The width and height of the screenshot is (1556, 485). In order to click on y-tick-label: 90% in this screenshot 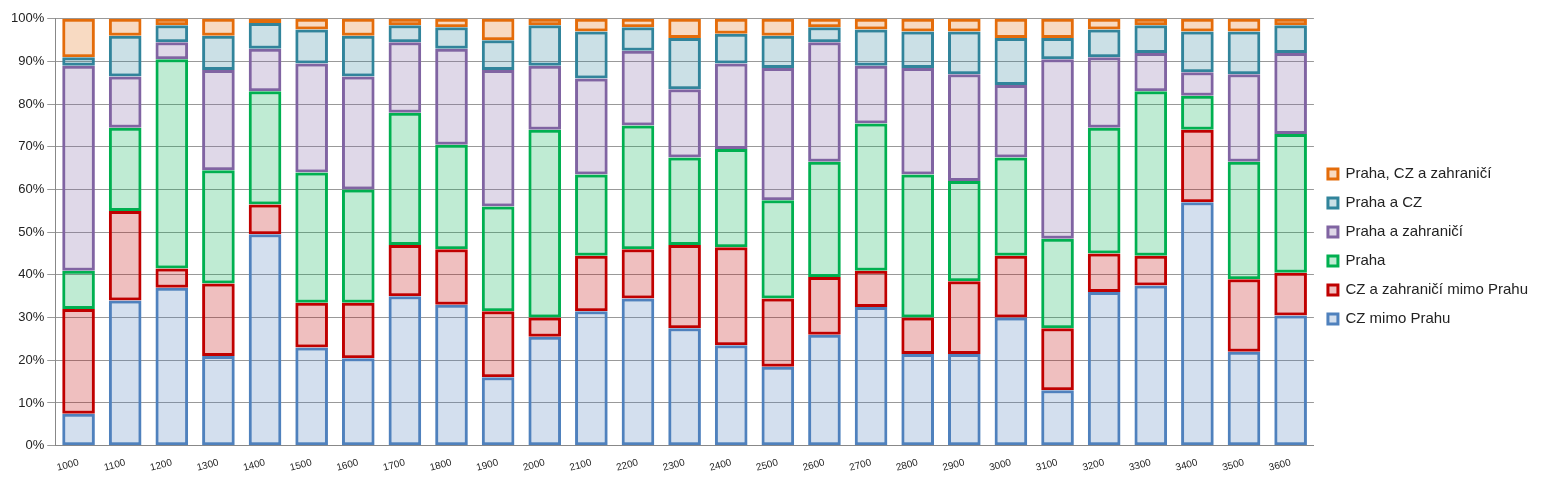, I will do `click(31, 61)`.